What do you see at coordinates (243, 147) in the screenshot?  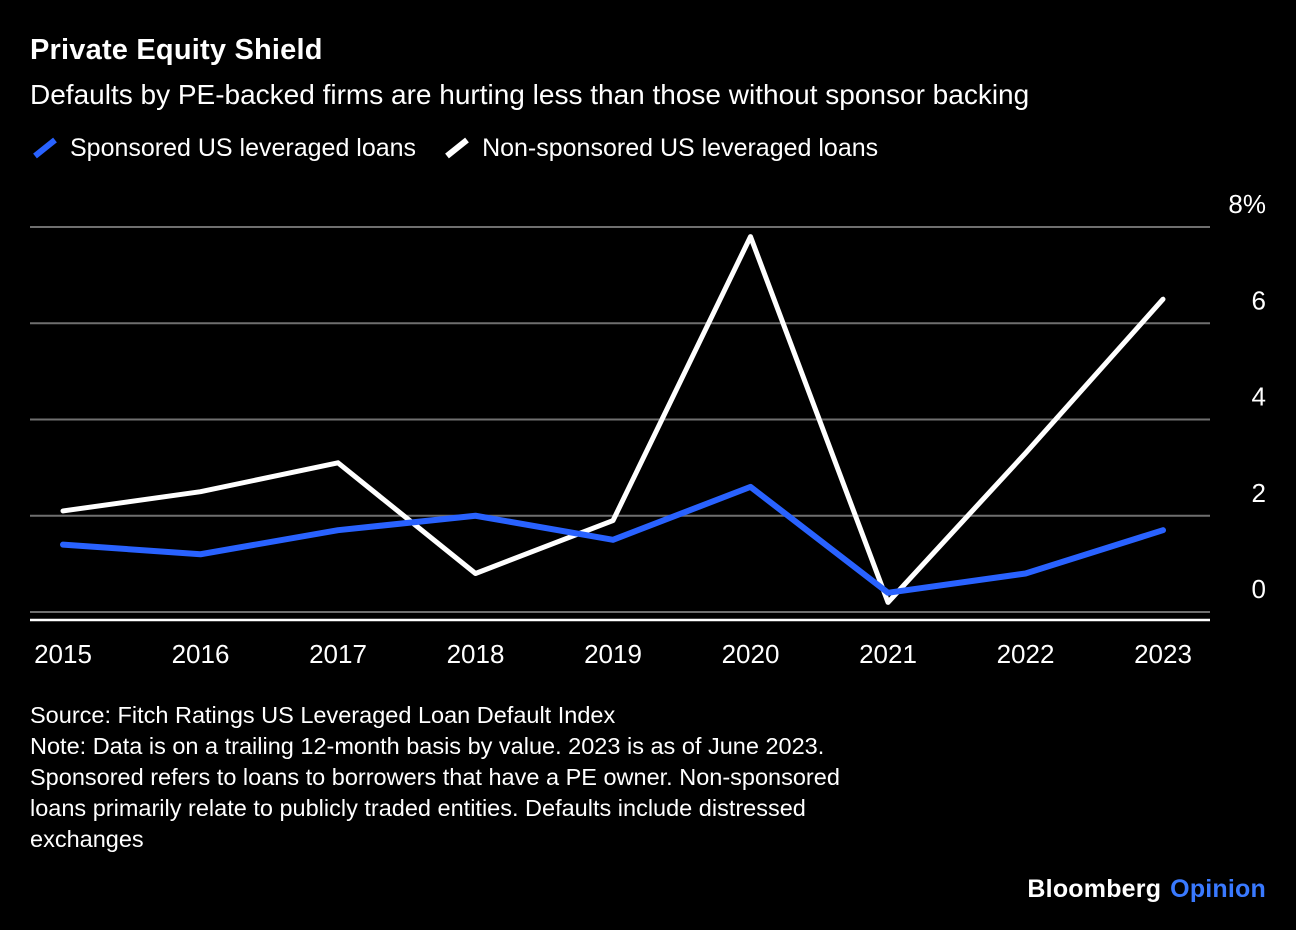 I see `legend-label: Sponsored US leveraged loans` at bounding box center [243, 147].